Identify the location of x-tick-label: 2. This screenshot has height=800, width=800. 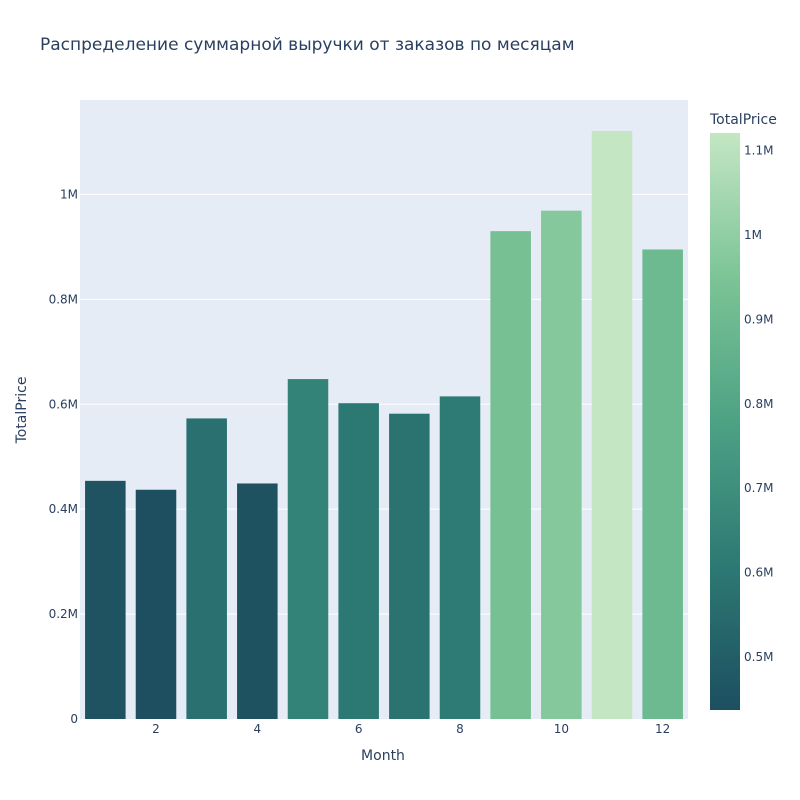
(156, 729).